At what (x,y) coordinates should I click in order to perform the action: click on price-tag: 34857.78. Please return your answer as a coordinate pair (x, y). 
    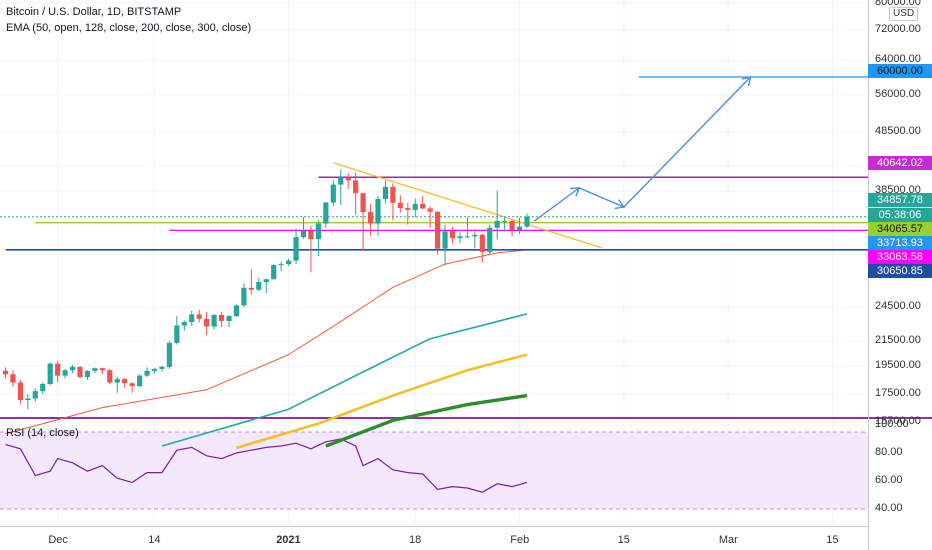
    Looking at the image, I should click on (900, 200).